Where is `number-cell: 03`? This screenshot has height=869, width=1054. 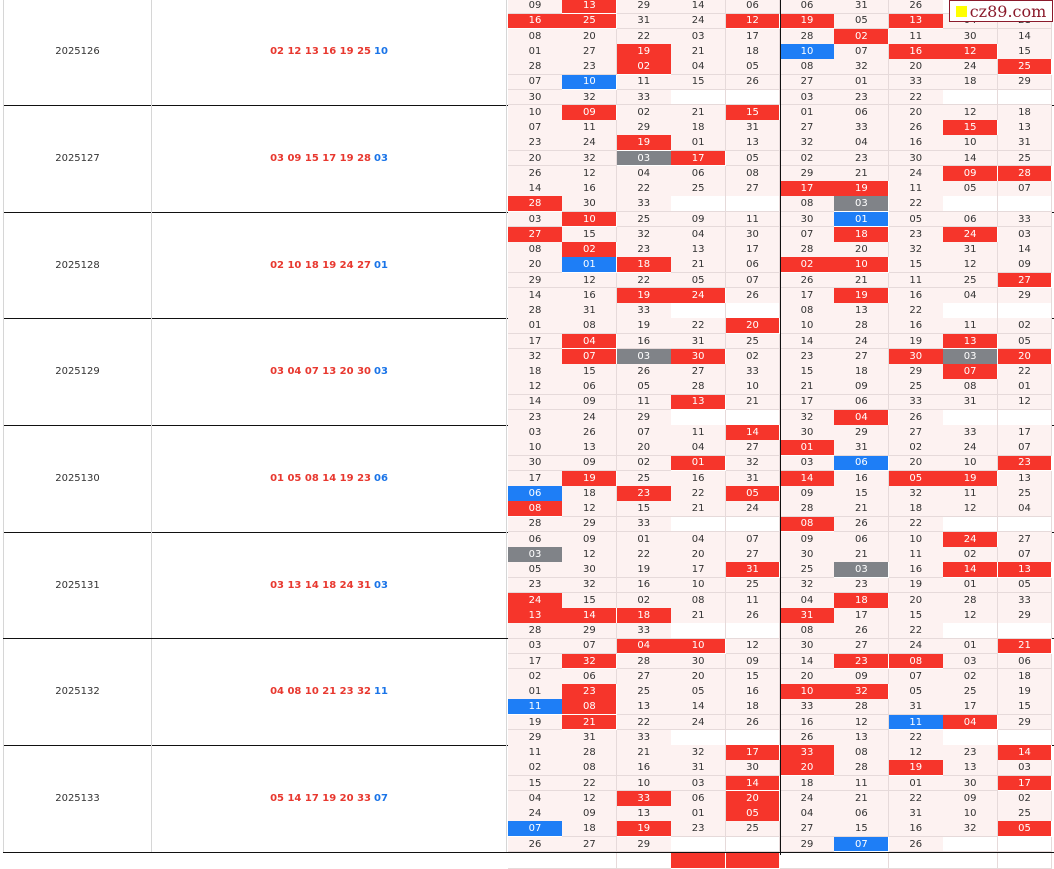 number-cell: 03 is located at coordinates (971, 356).